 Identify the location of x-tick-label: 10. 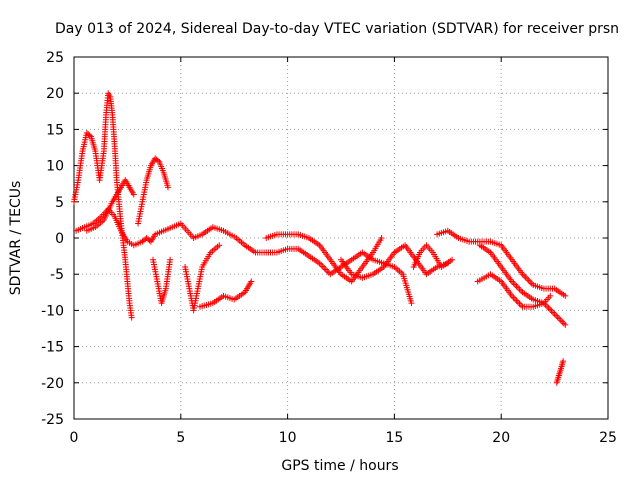
(288, 438).